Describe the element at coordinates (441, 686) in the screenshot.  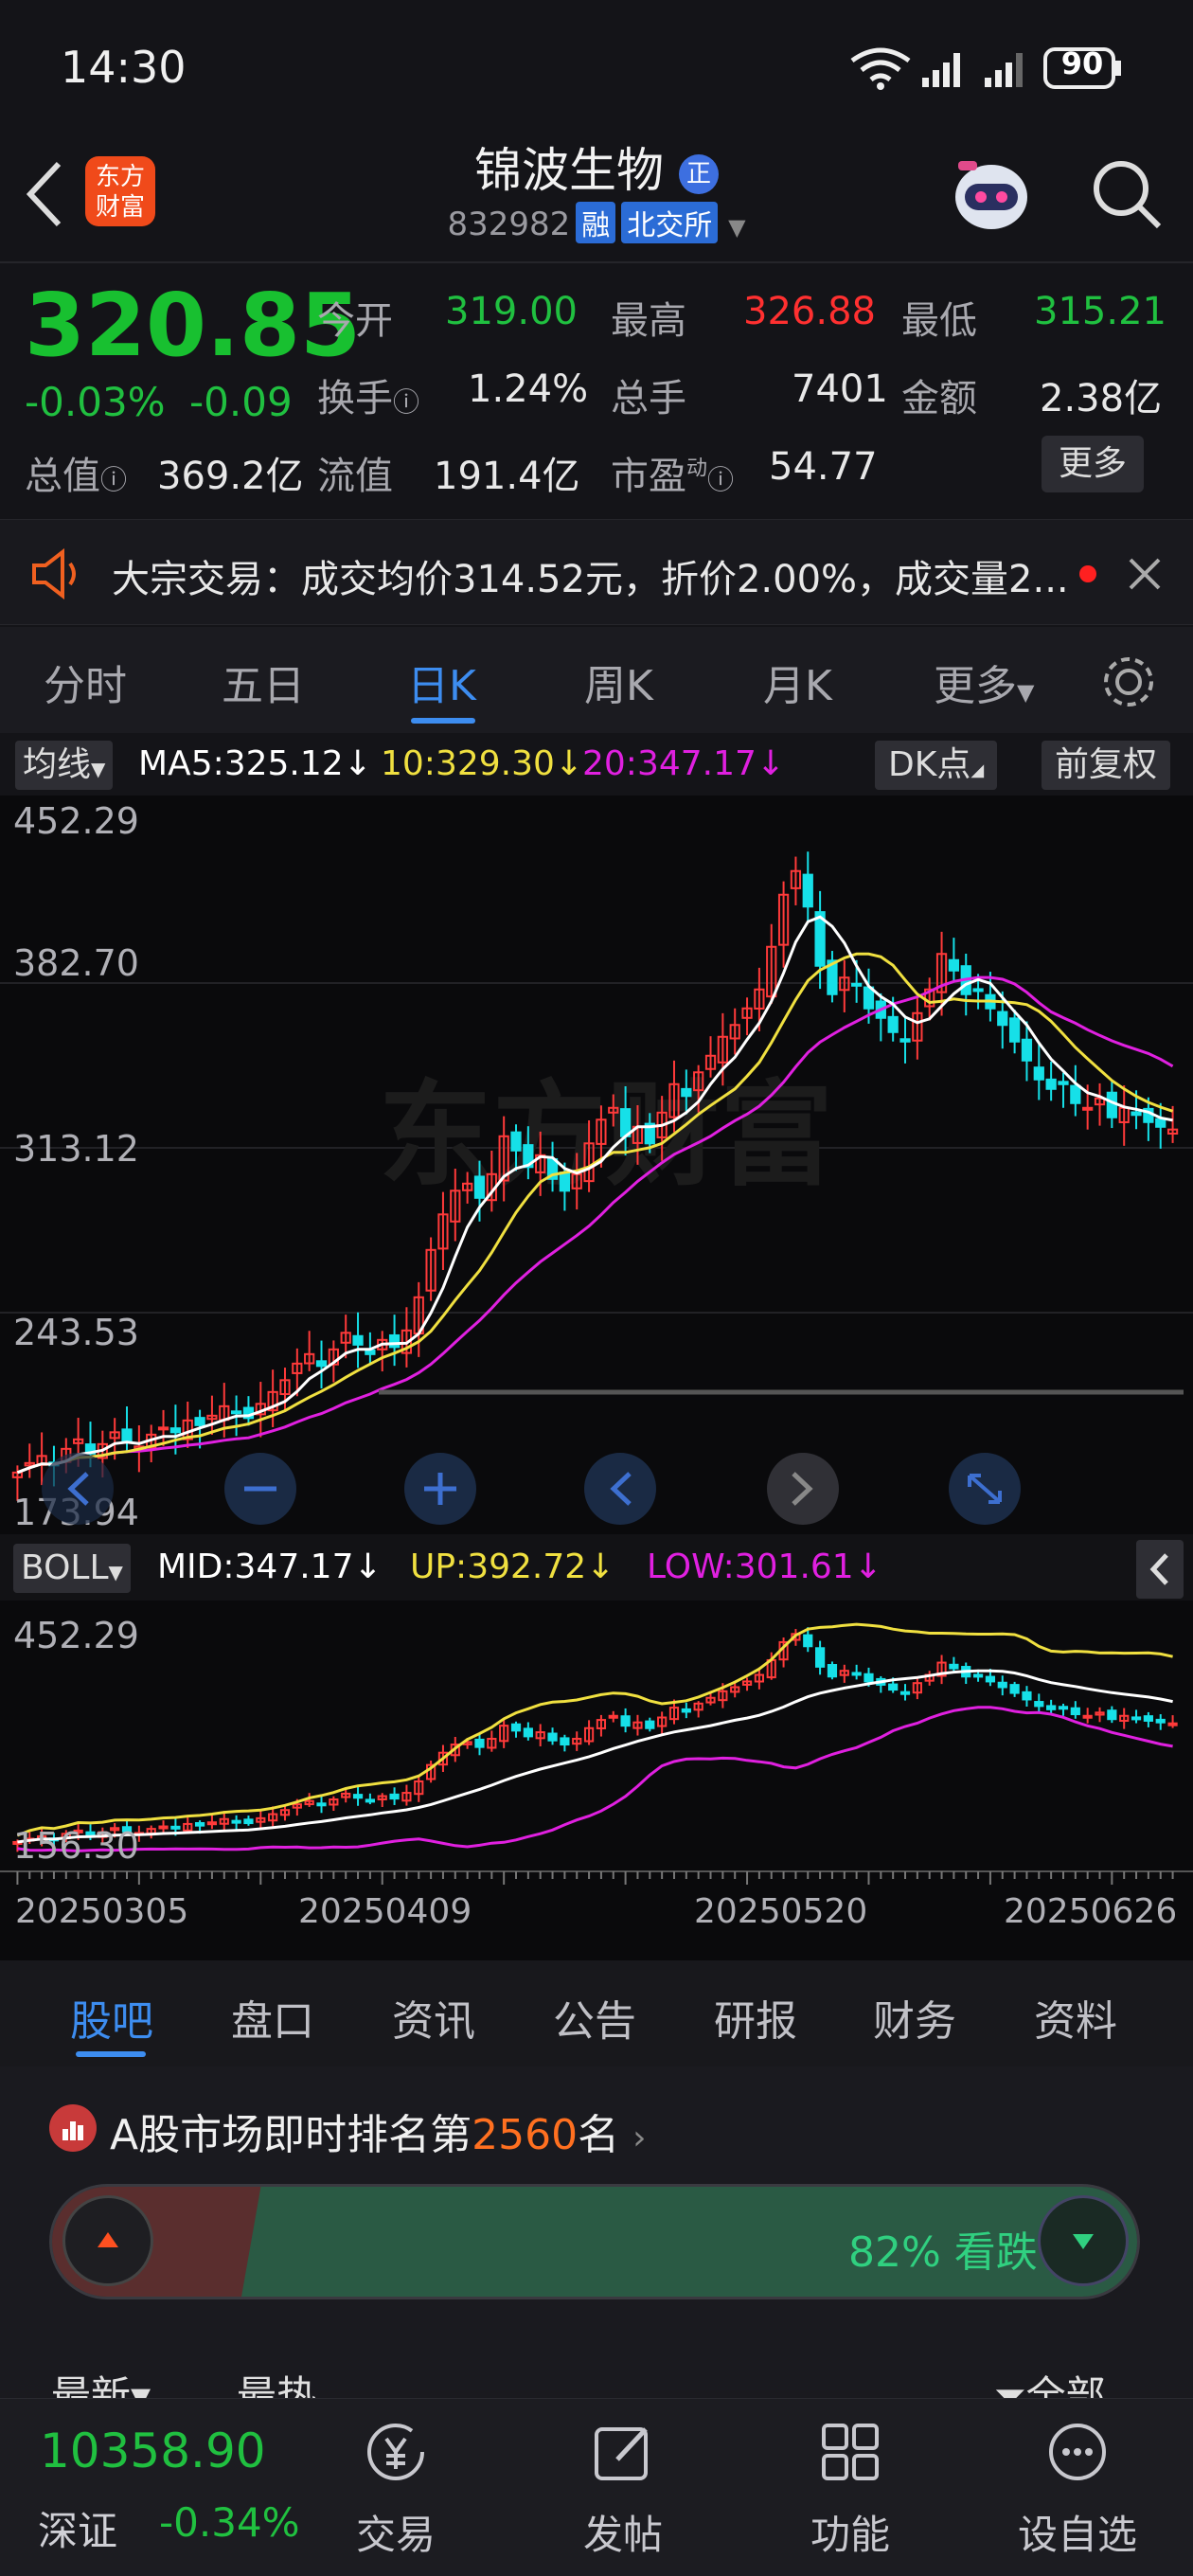
I see `tab-daily-k: 日K` at that location.